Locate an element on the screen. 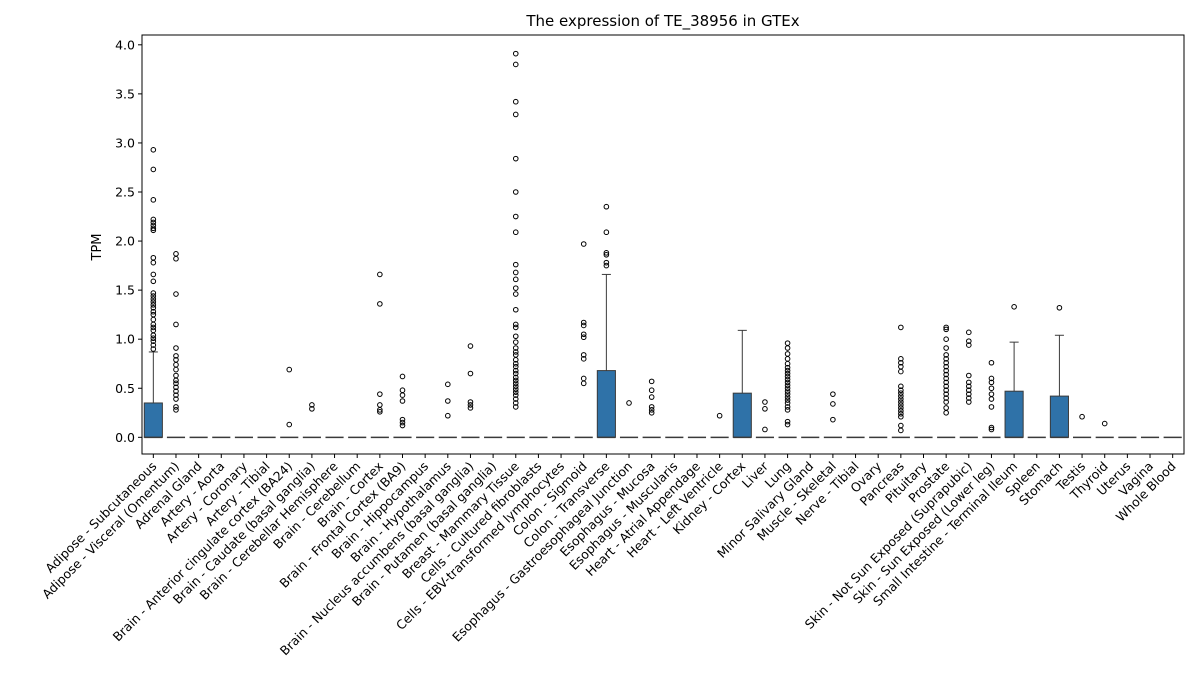  y-tick-label: 0.0 is located at coordinates (125, 437).